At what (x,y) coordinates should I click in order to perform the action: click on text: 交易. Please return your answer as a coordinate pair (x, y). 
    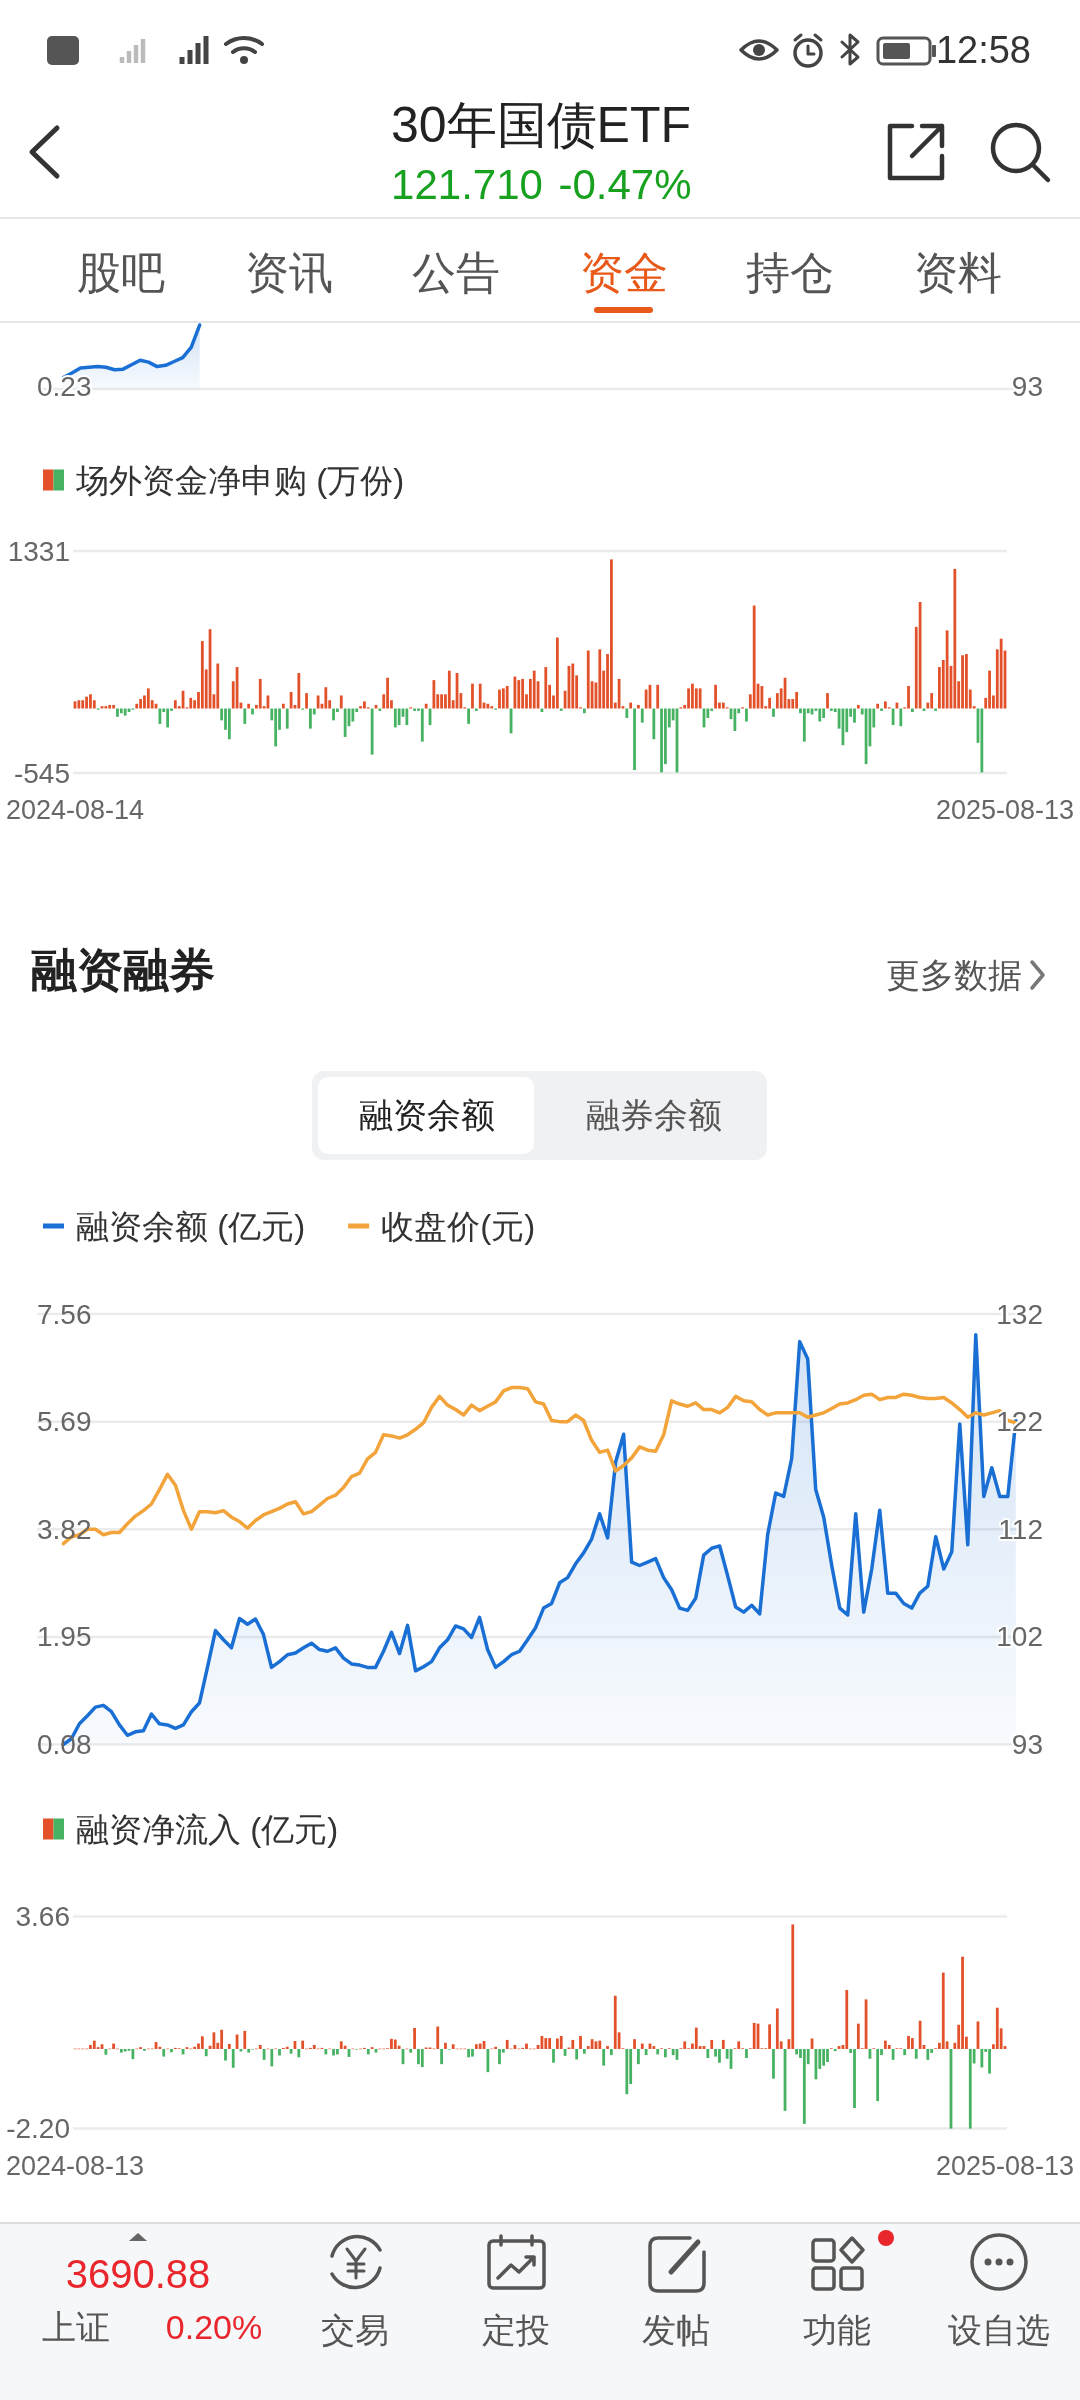
    Looking at the image, I should click on (355, 2330).